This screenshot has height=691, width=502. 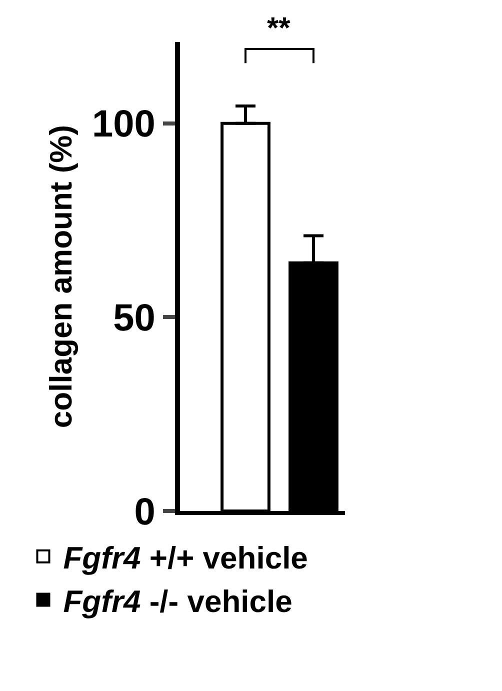 I want to click on y-tick-label: 50, so click(x=134, y=319).